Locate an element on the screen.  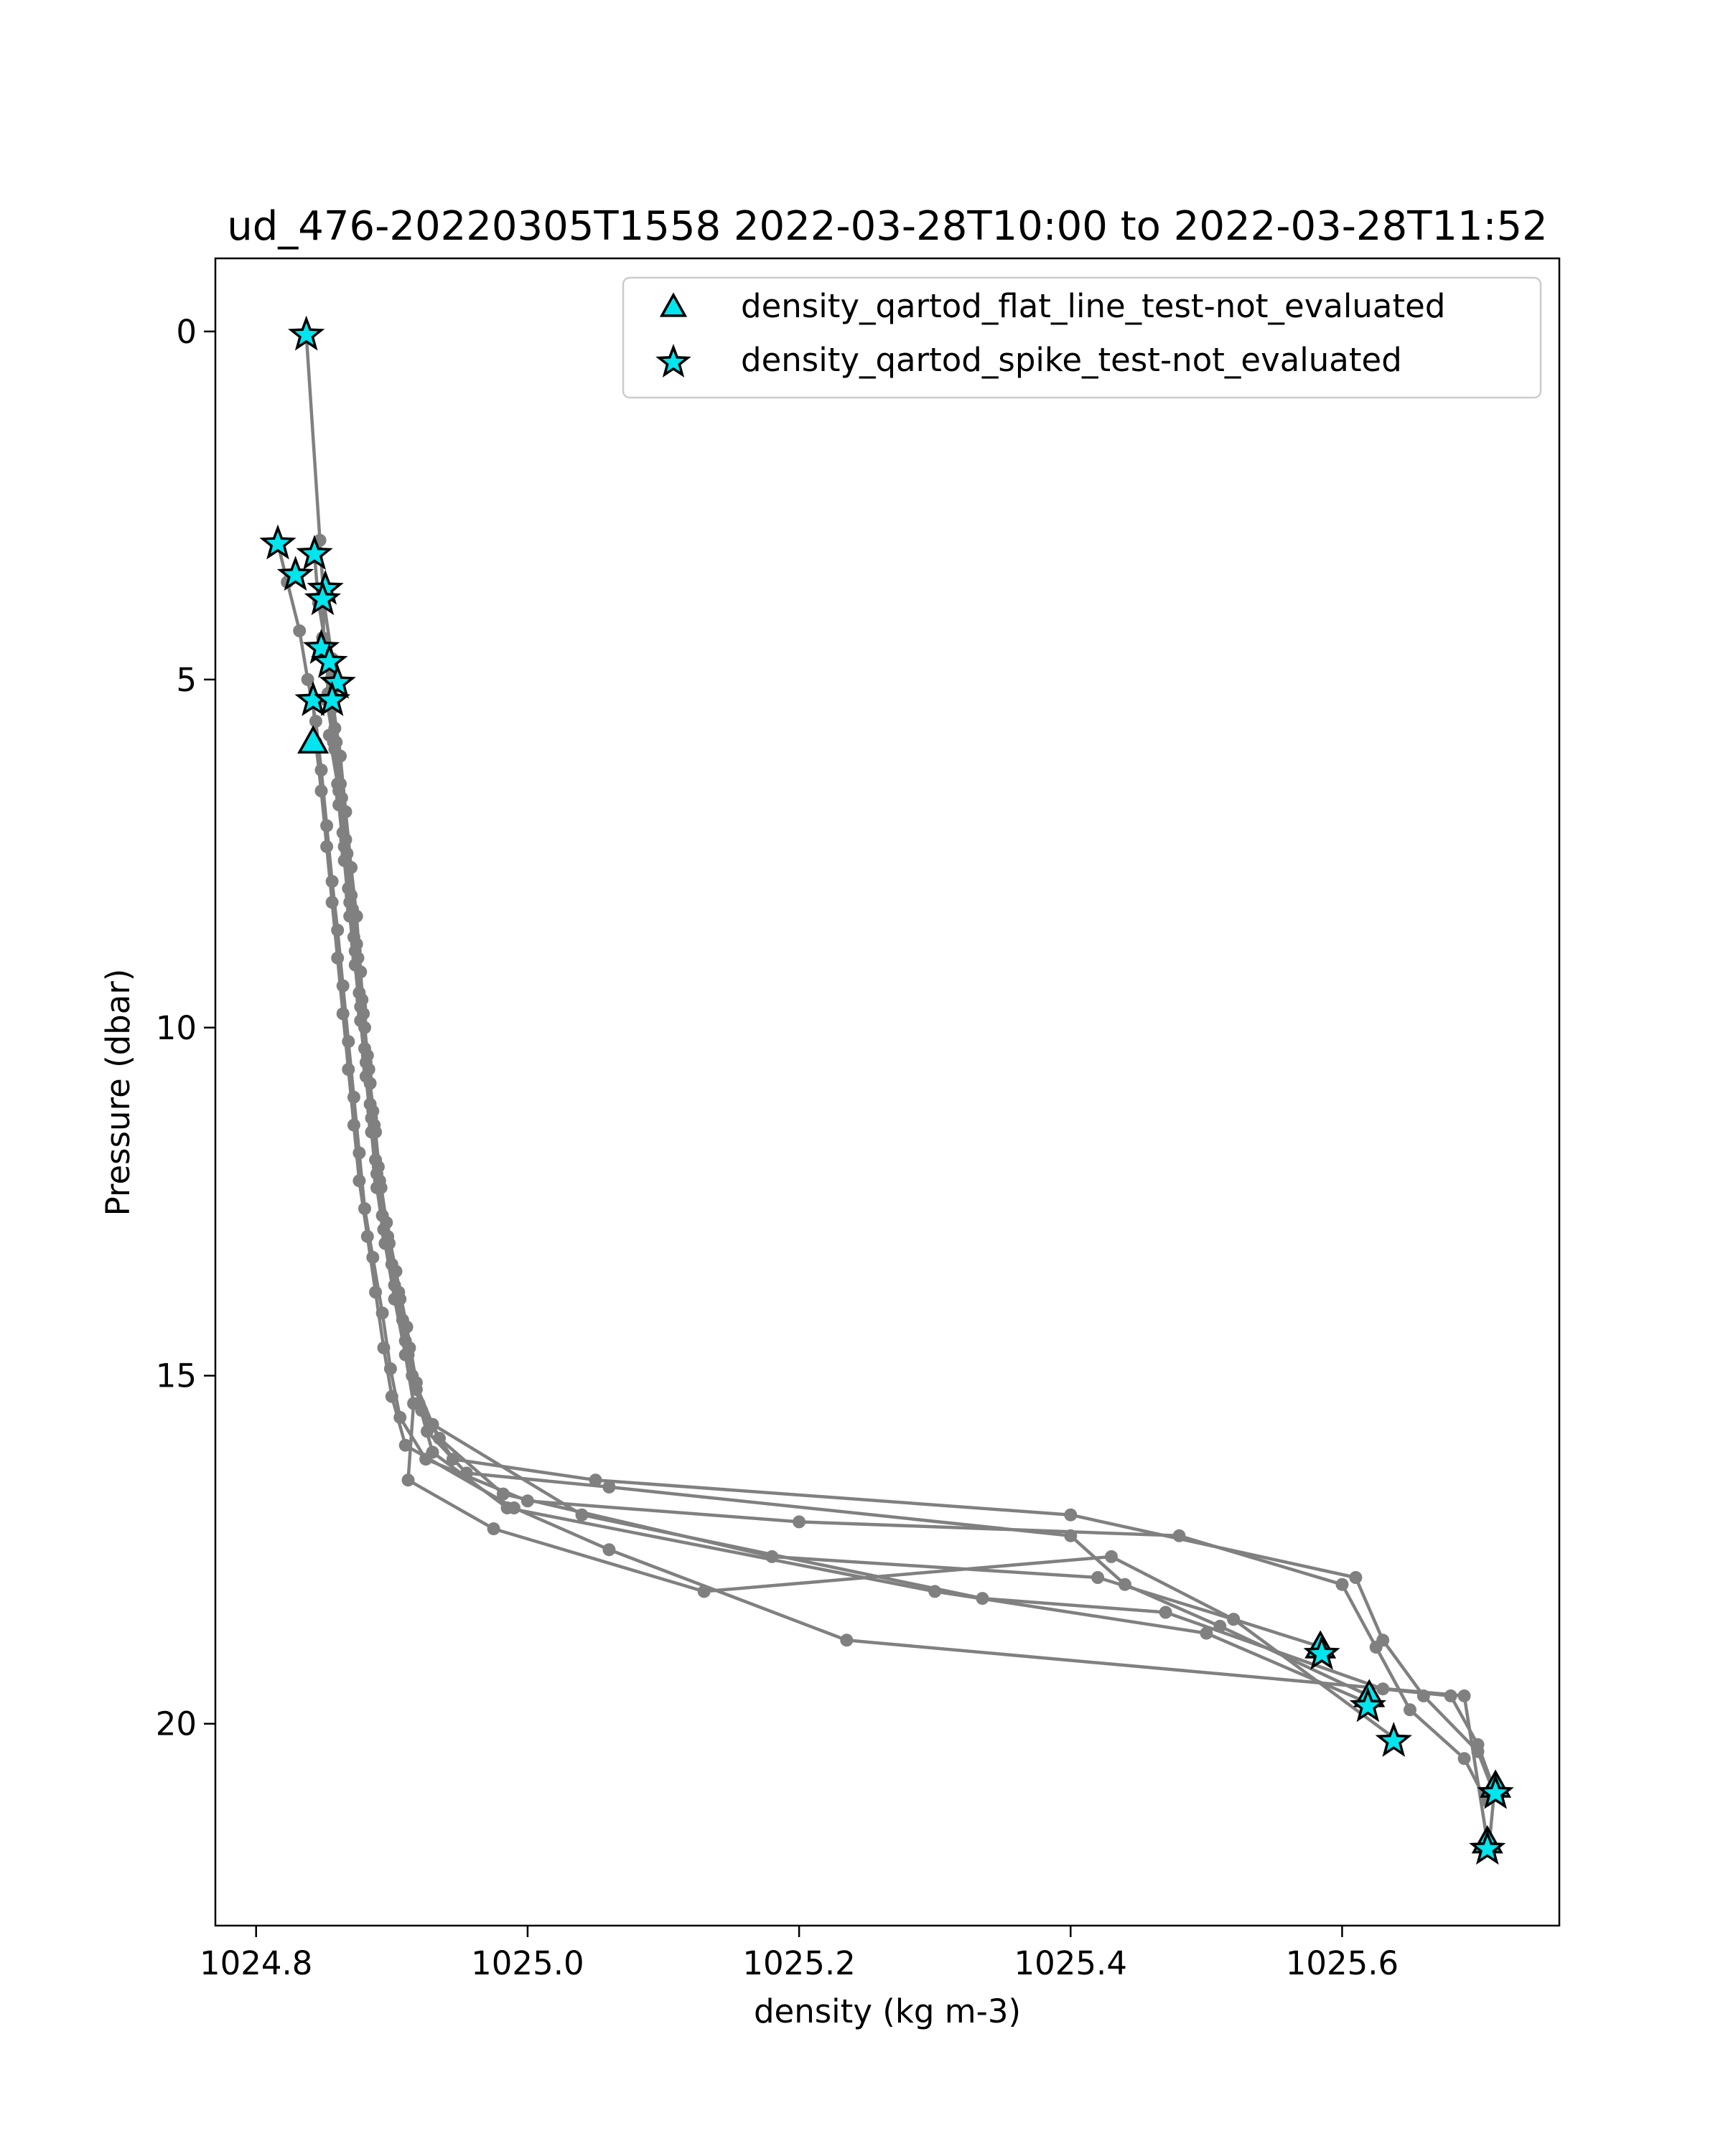
y-tick-label-4: 20 is located at coordinates (176, 1724).